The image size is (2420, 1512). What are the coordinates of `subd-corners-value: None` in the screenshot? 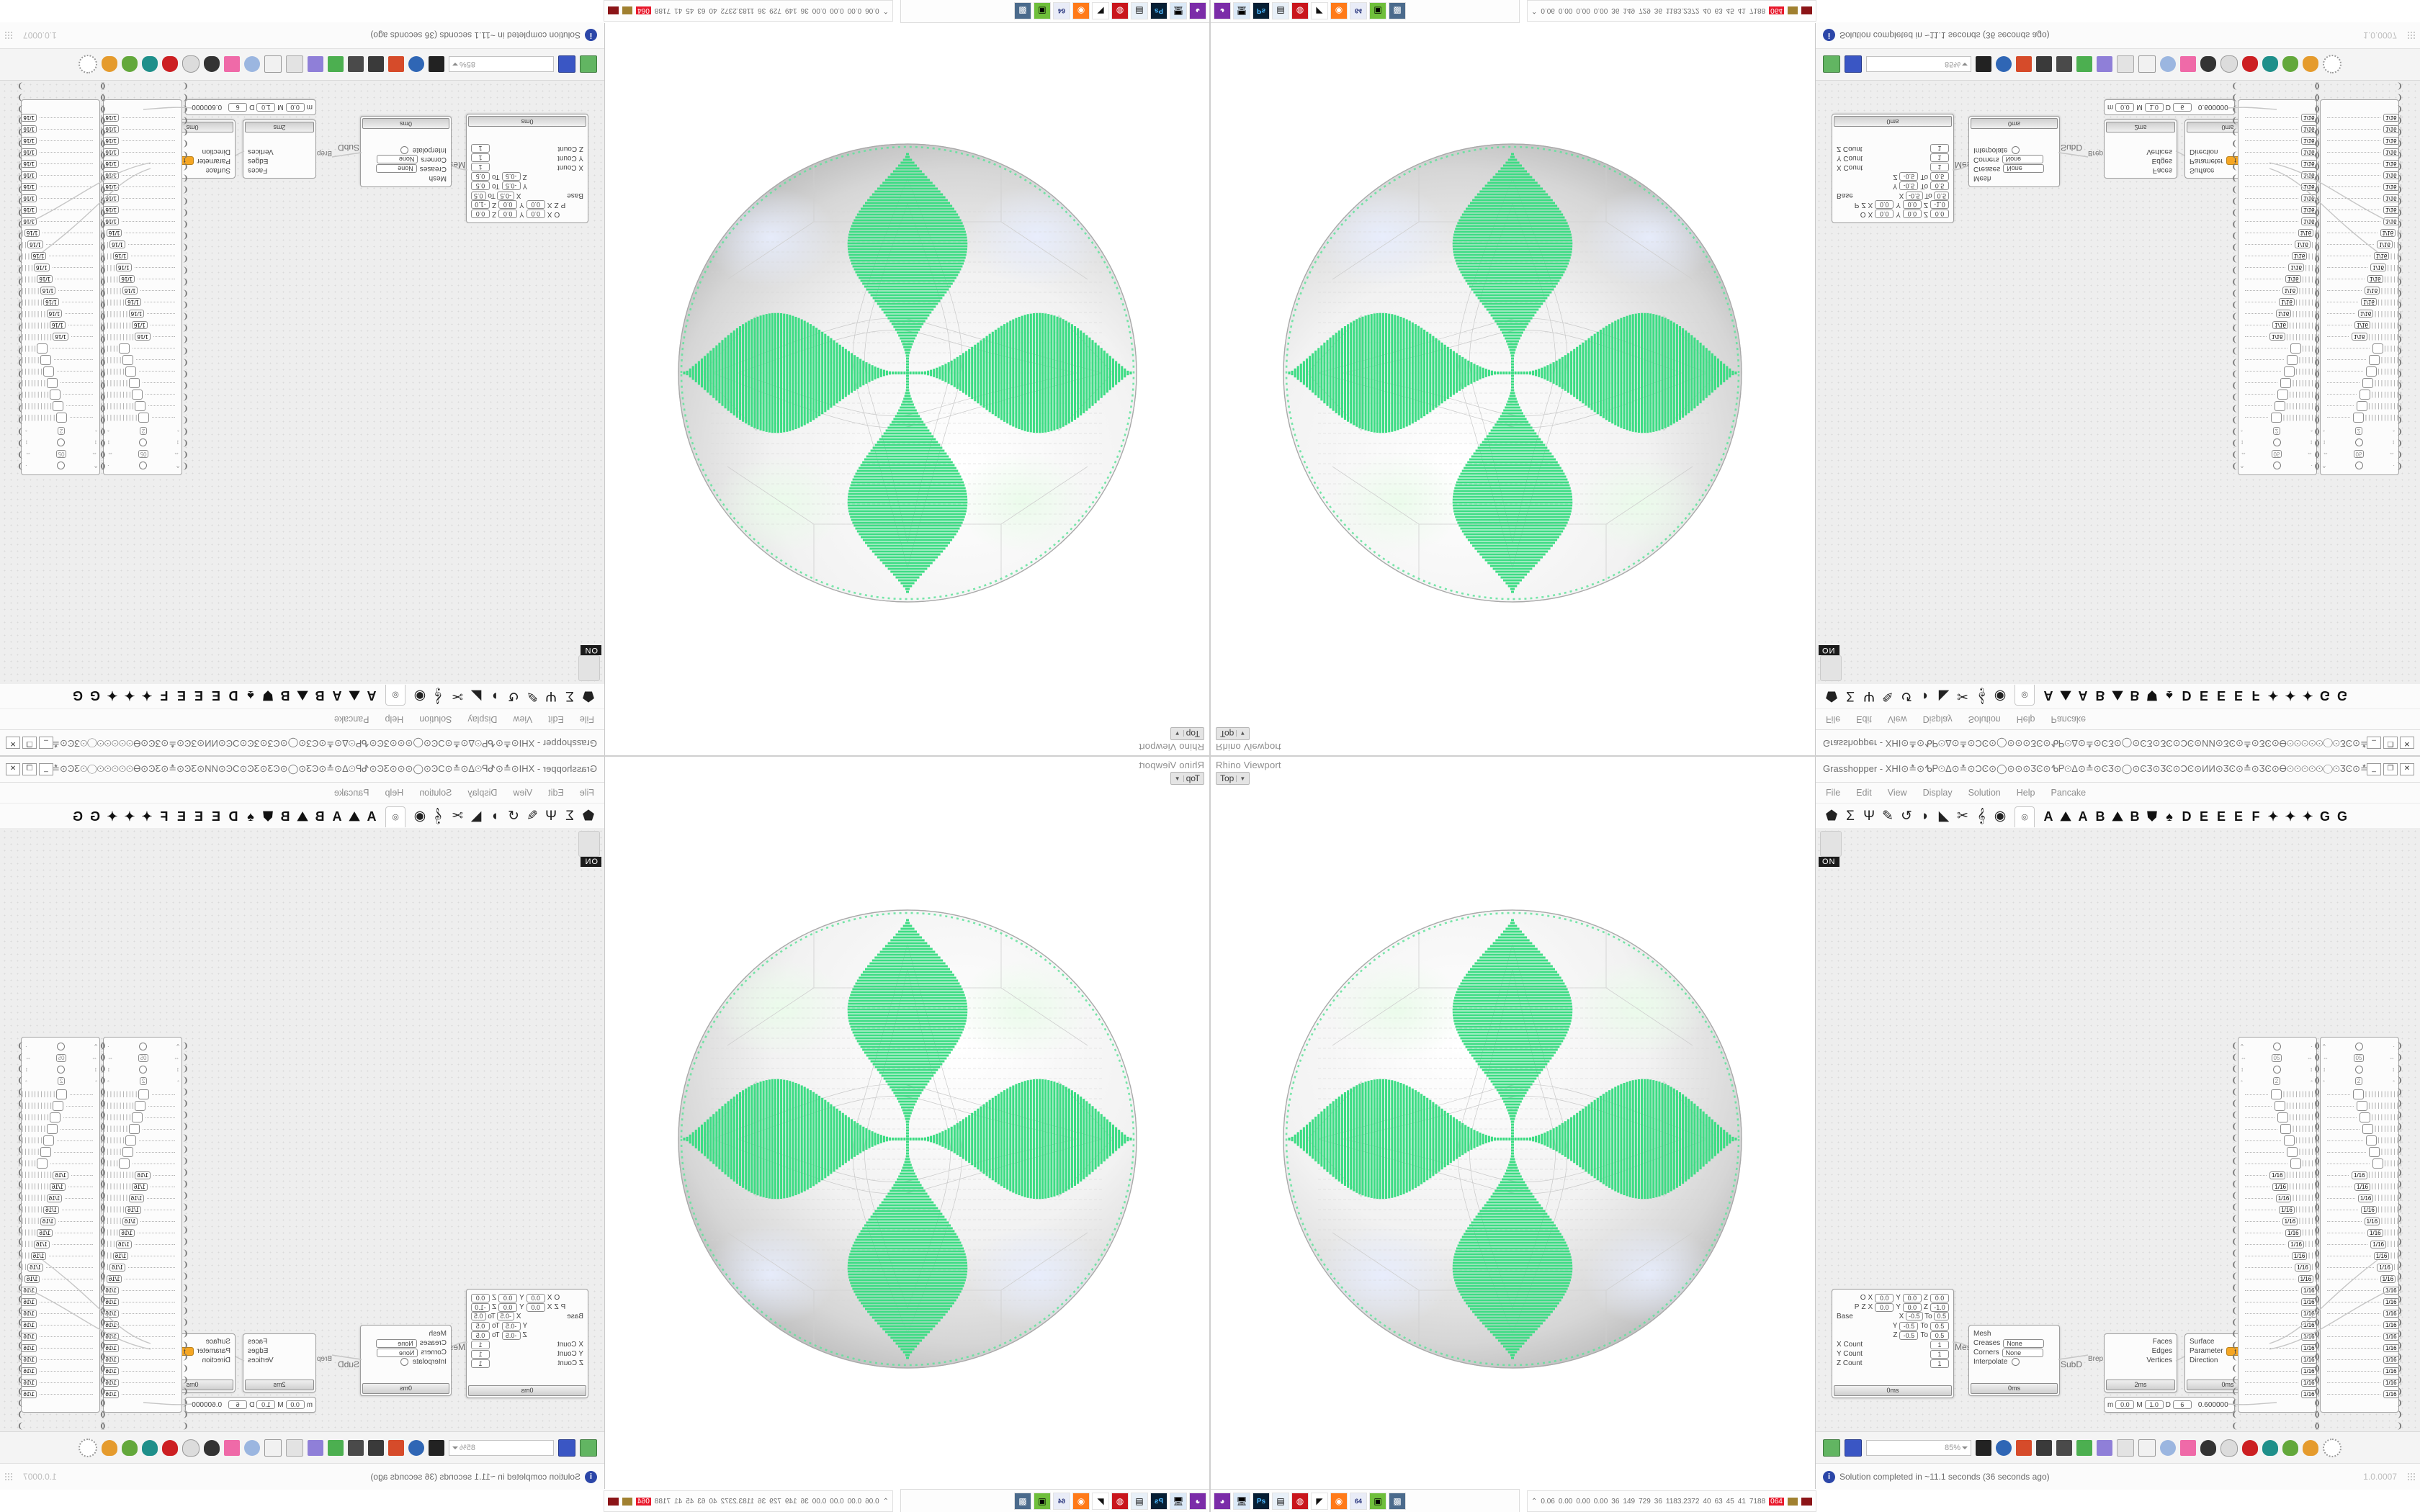 It's located at (397, 159).